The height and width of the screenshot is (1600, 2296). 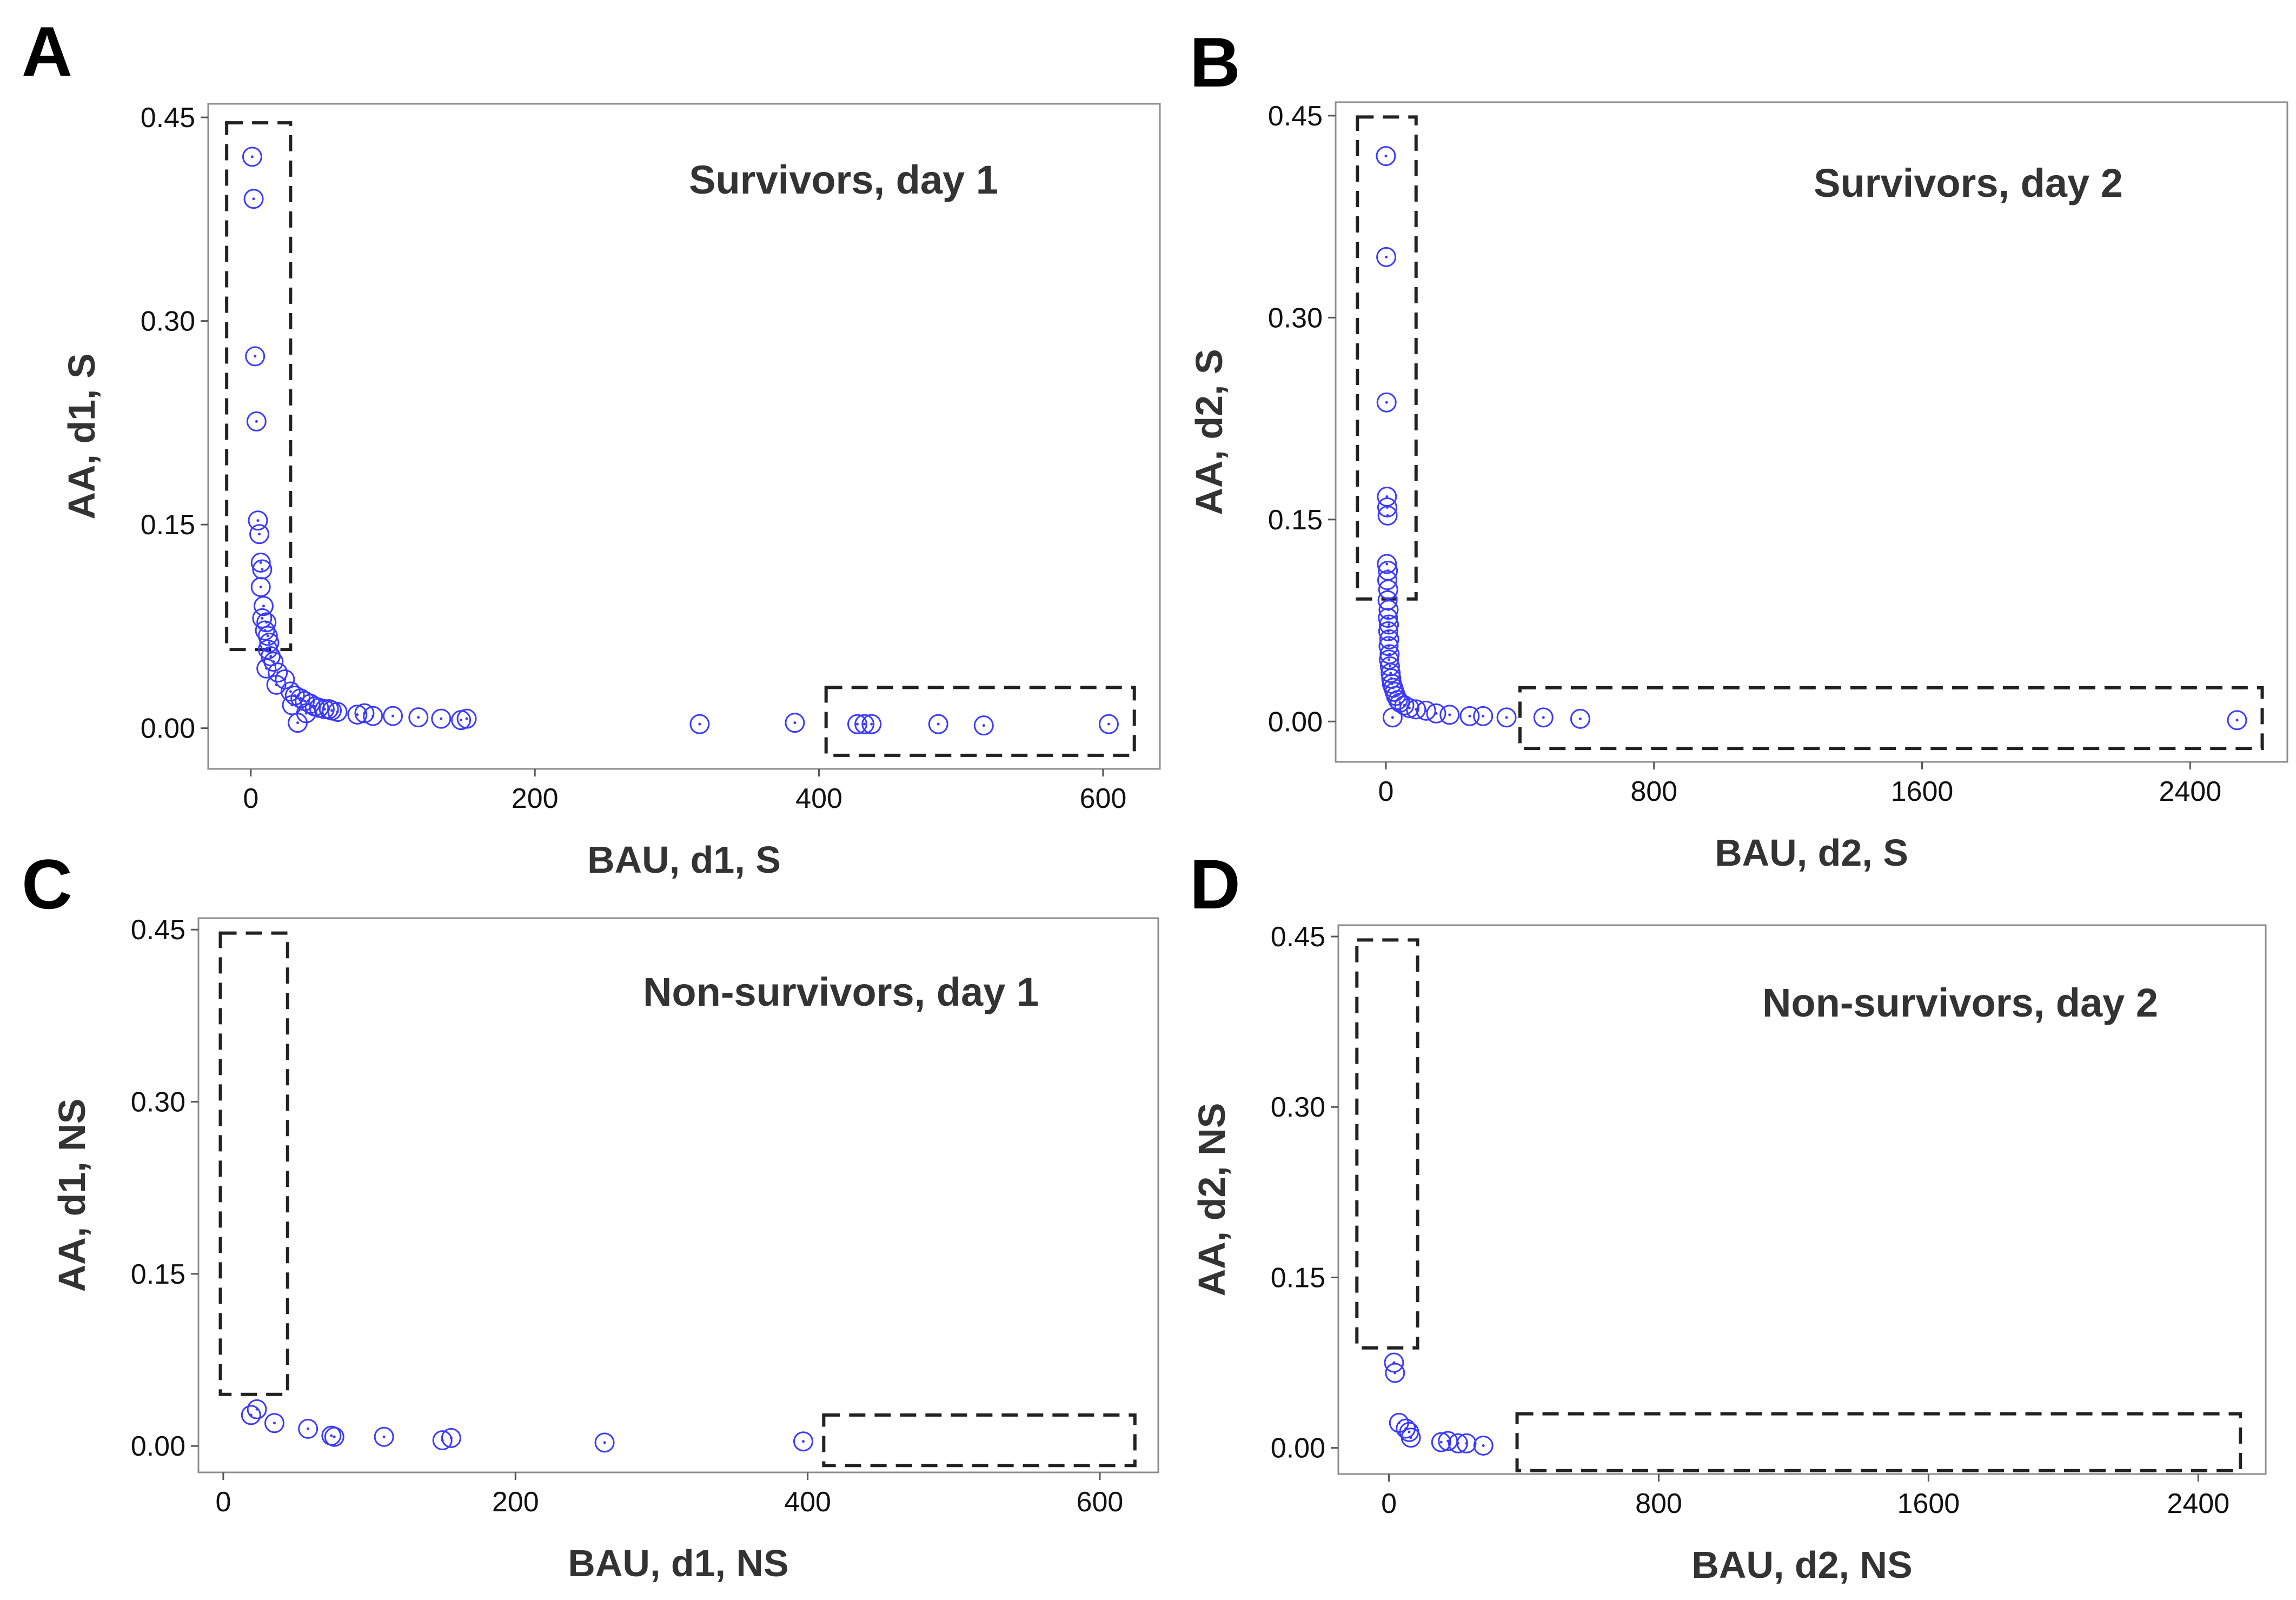 What do you see at coordinates (684, 860) in the screenshot?
I see `x-axis-title: BAU, d1, S` at bounding box center [684, 860].